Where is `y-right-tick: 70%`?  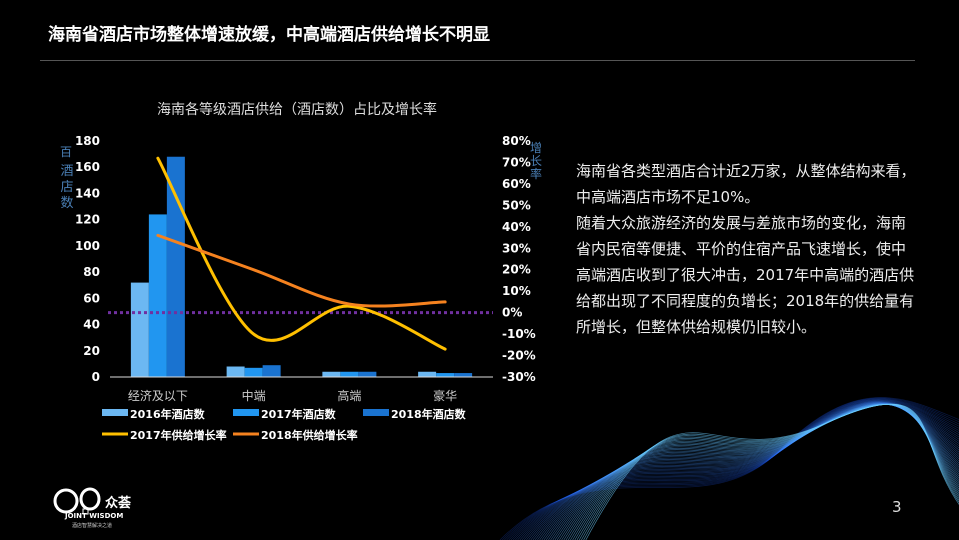
y-right-tick: 70% is located at coordinates (516, 162).